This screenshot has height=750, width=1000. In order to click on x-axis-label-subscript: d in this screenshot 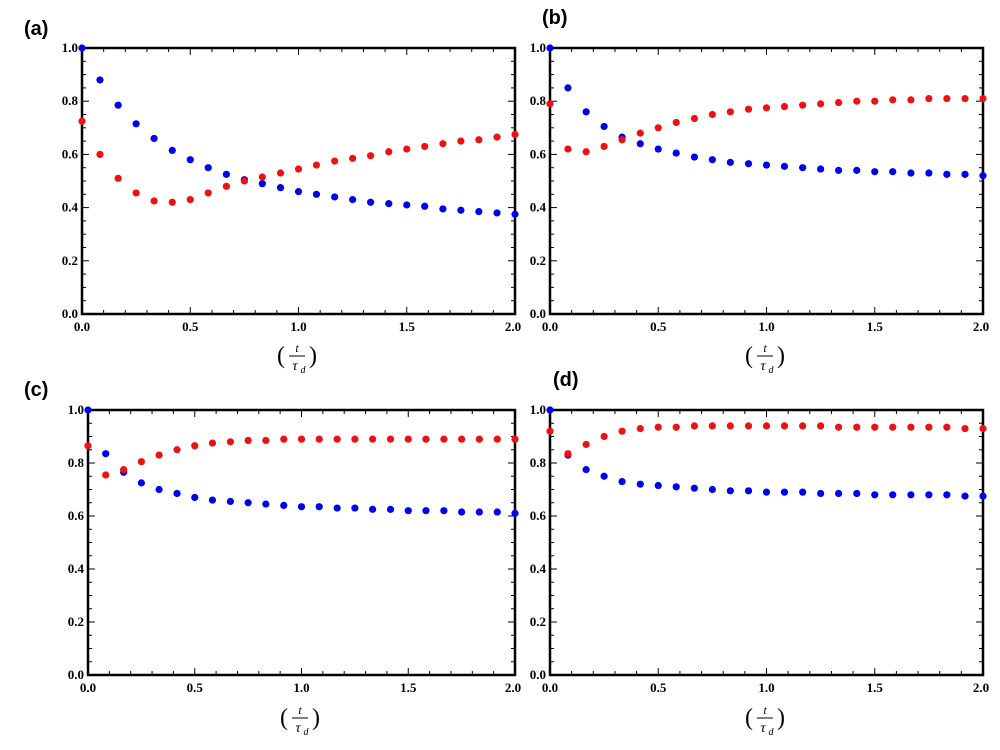, I will do `click(304, 370)`.